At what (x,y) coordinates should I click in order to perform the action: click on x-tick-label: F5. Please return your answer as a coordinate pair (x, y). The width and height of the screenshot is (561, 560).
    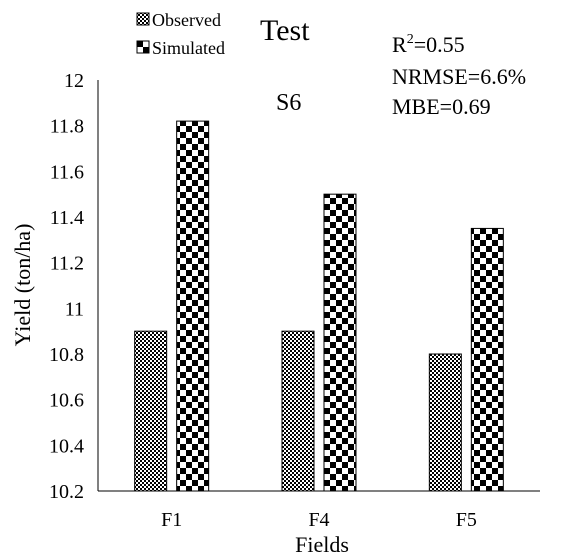
    Looking at the image, I should click on (466, 520).